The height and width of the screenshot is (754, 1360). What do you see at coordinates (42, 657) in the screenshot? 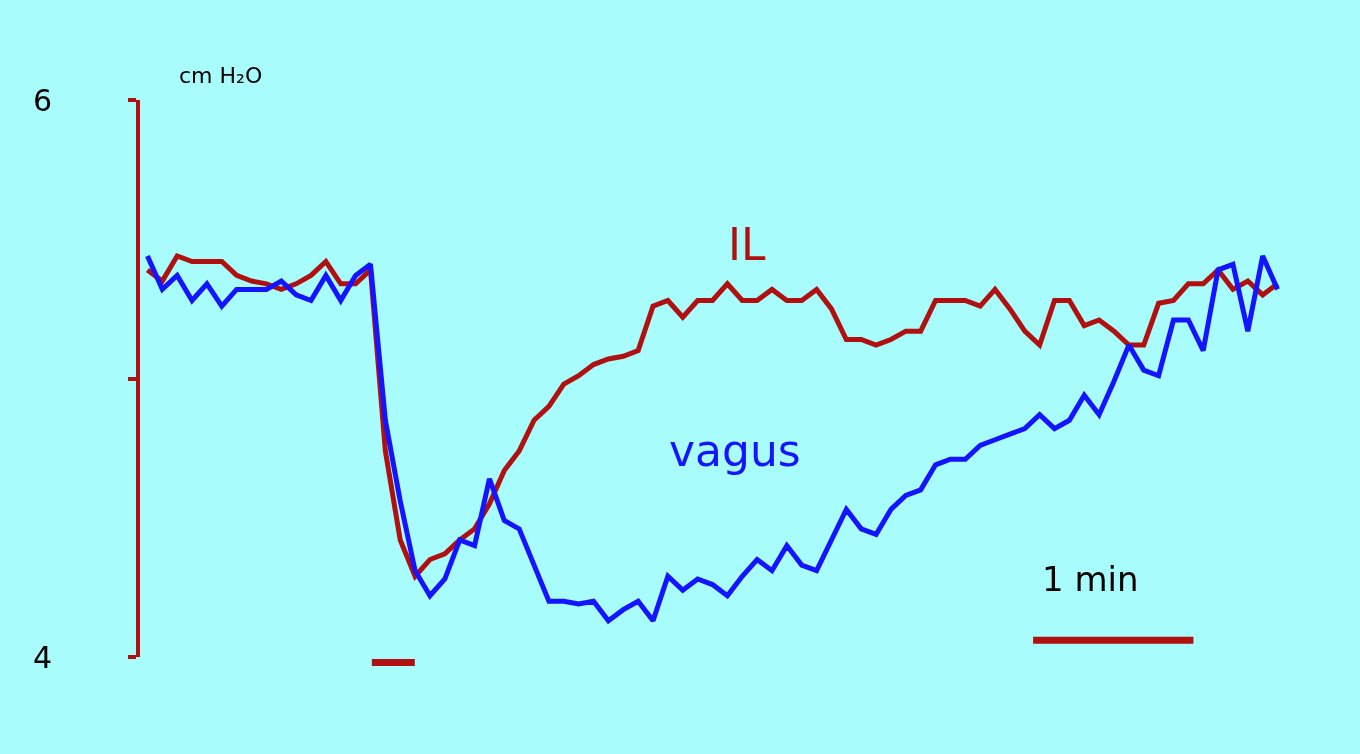
I see `y-tick-label: 4` at bounding box center [42, 657].